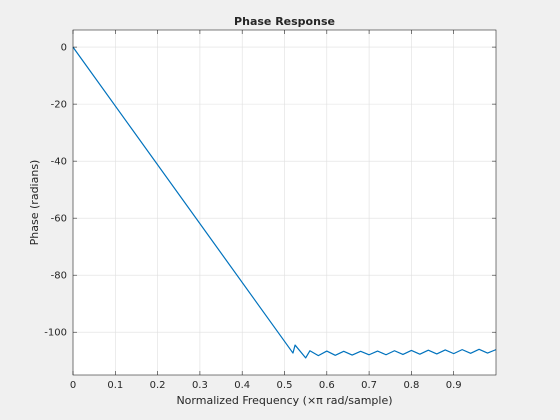  I want to click on y-tick-label: -80, so click(59, 276).